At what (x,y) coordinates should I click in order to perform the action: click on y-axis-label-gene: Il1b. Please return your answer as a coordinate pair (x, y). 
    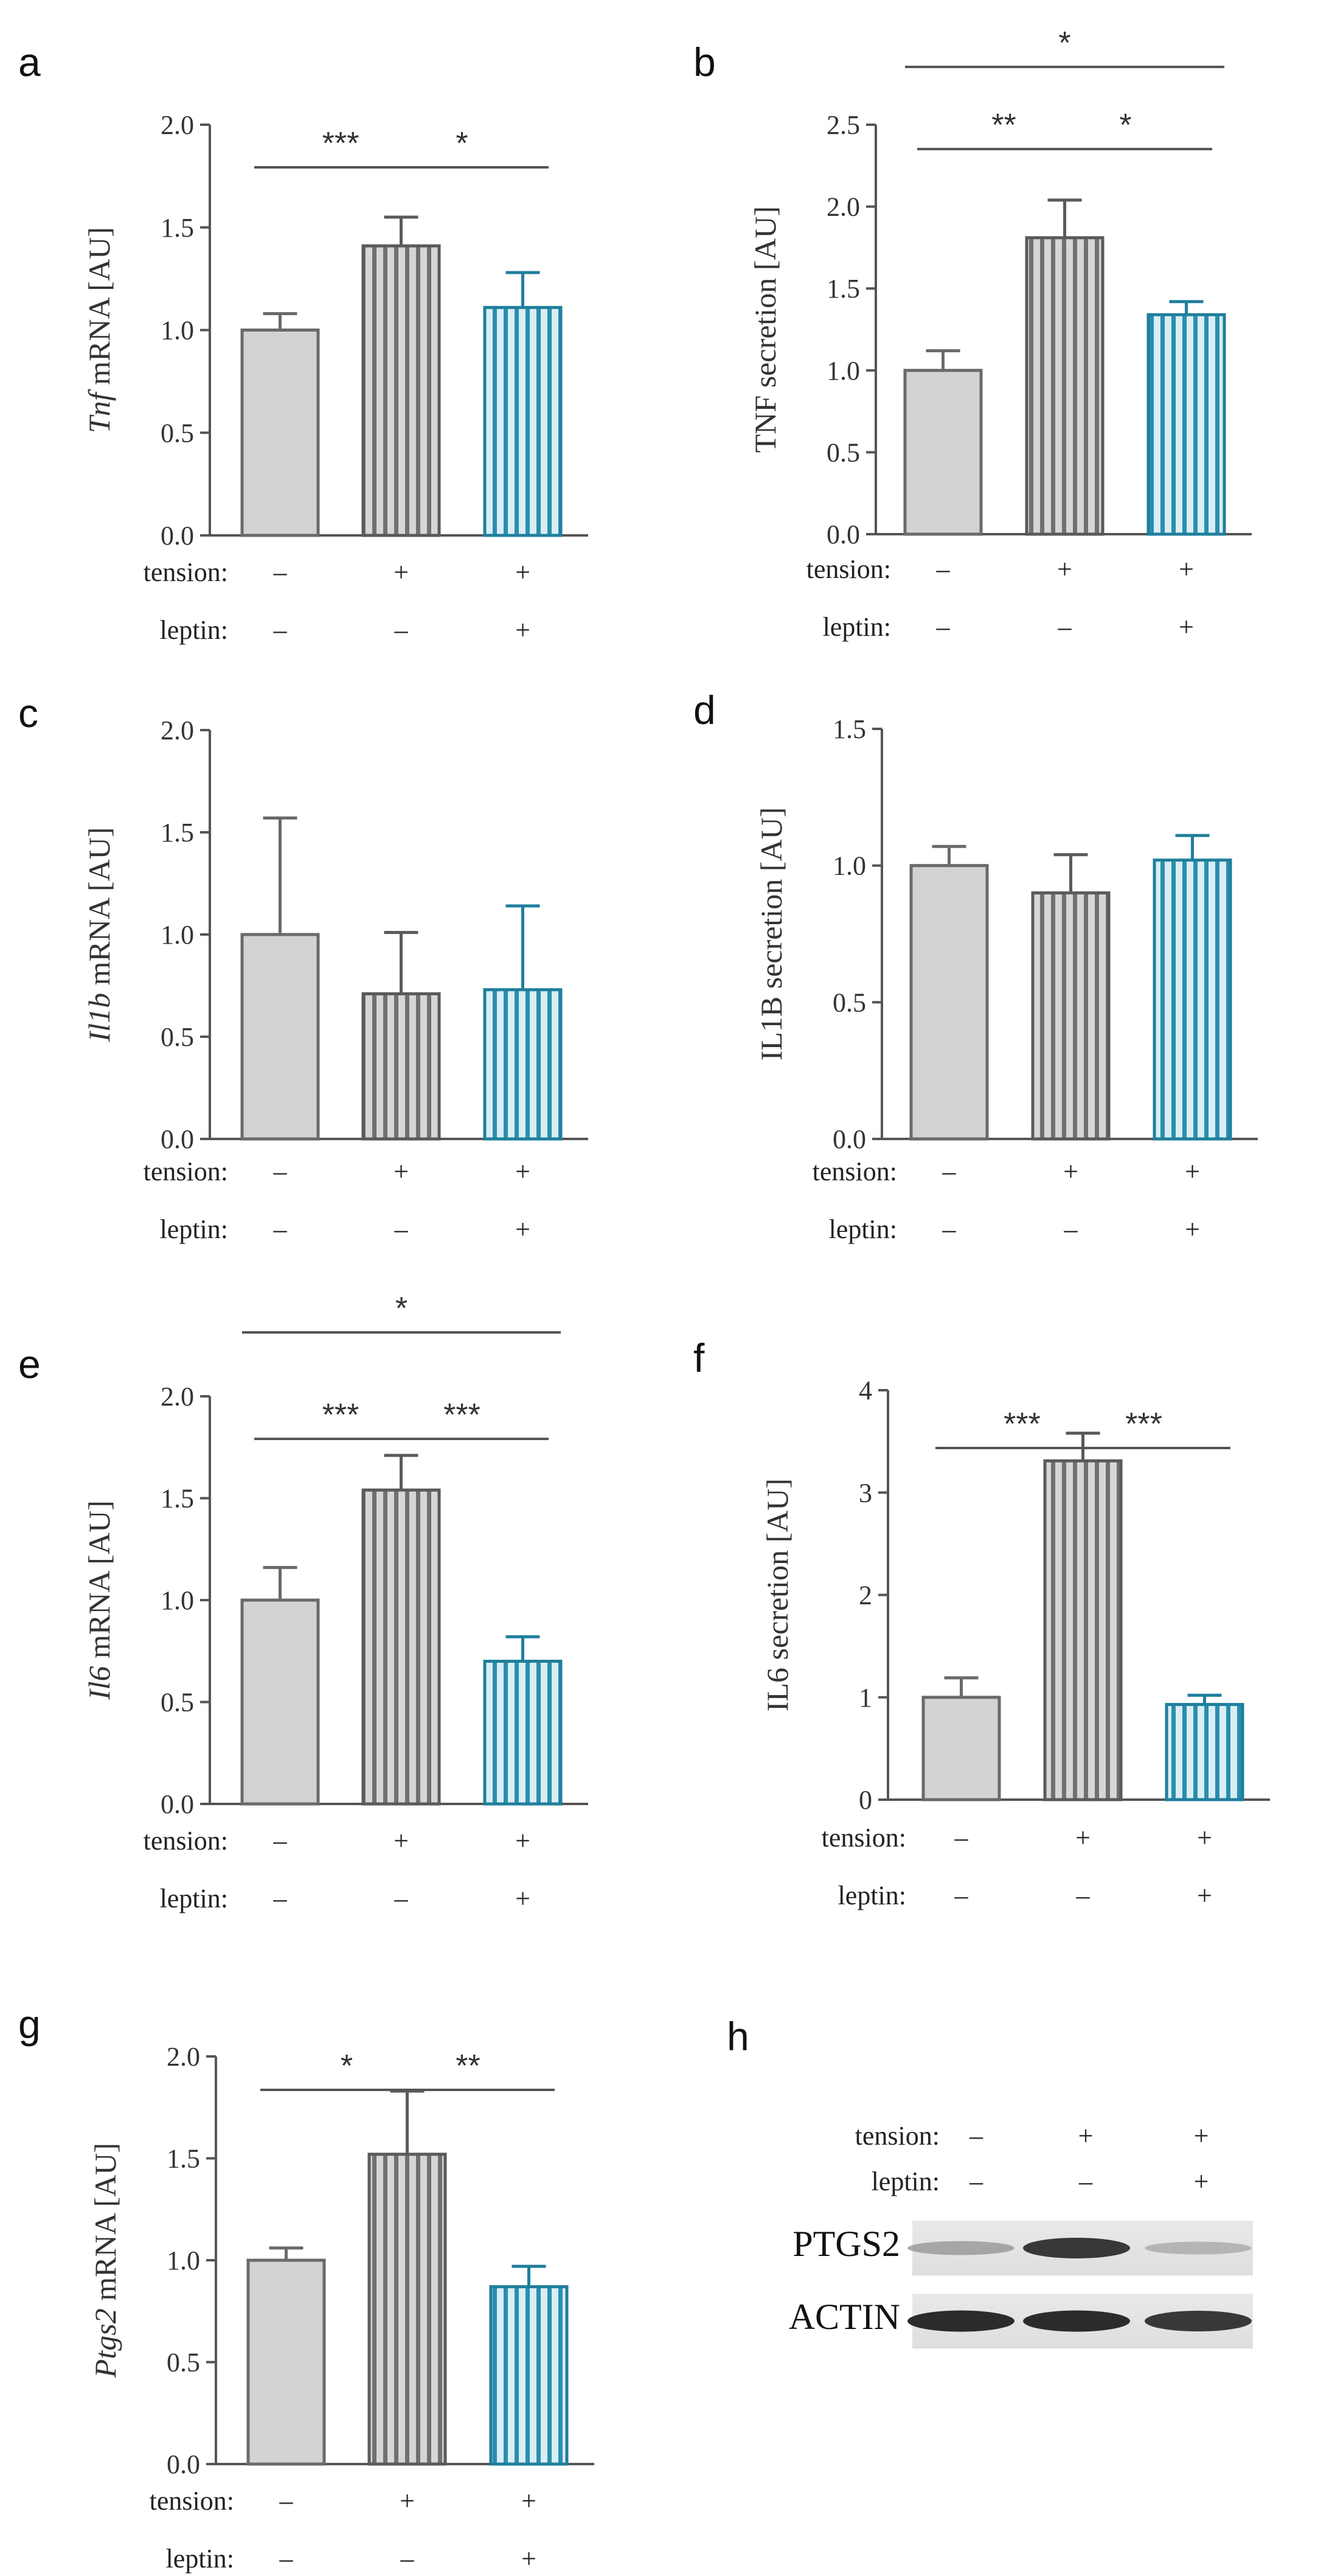
    Looking at the image, I should click on (99, 1018).